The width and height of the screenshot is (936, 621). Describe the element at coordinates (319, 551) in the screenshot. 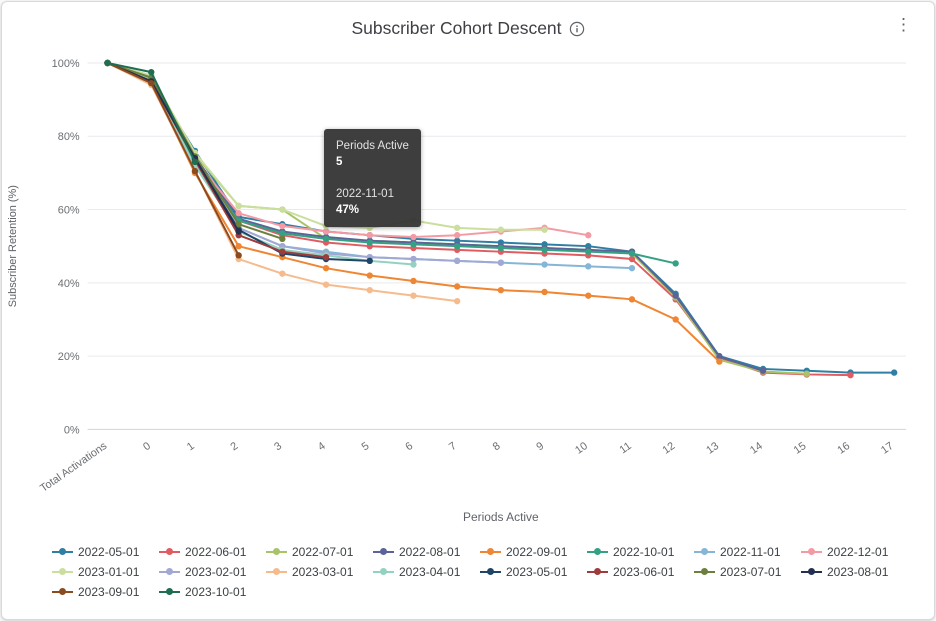

I see `legend-item: 2022-07-01` at that location.